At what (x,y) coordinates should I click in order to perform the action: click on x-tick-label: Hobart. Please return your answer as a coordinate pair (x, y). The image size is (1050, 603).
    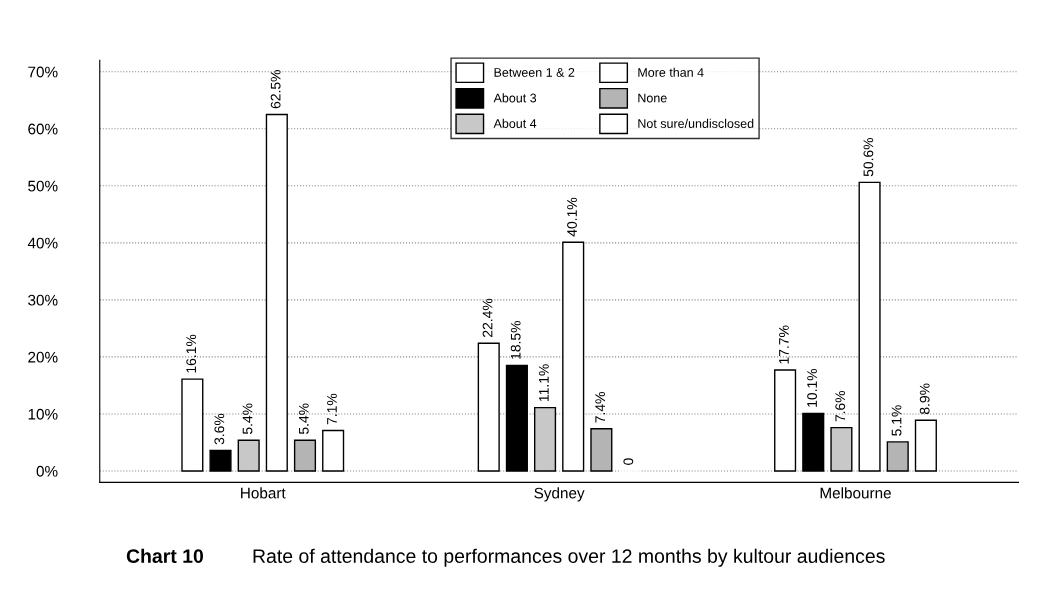
    Looking at the image, I should click on (263, 493).